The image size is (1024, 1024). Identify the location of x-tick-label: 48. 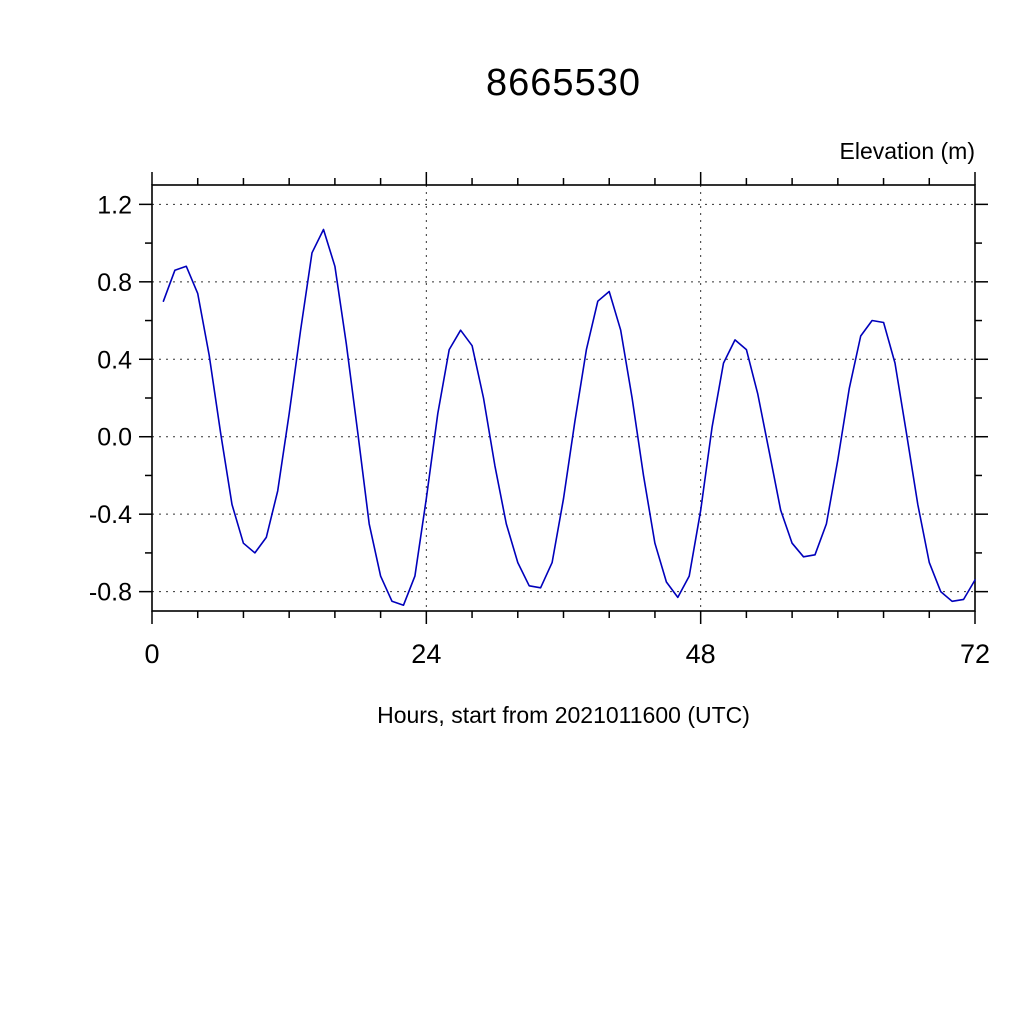
(701, 654).